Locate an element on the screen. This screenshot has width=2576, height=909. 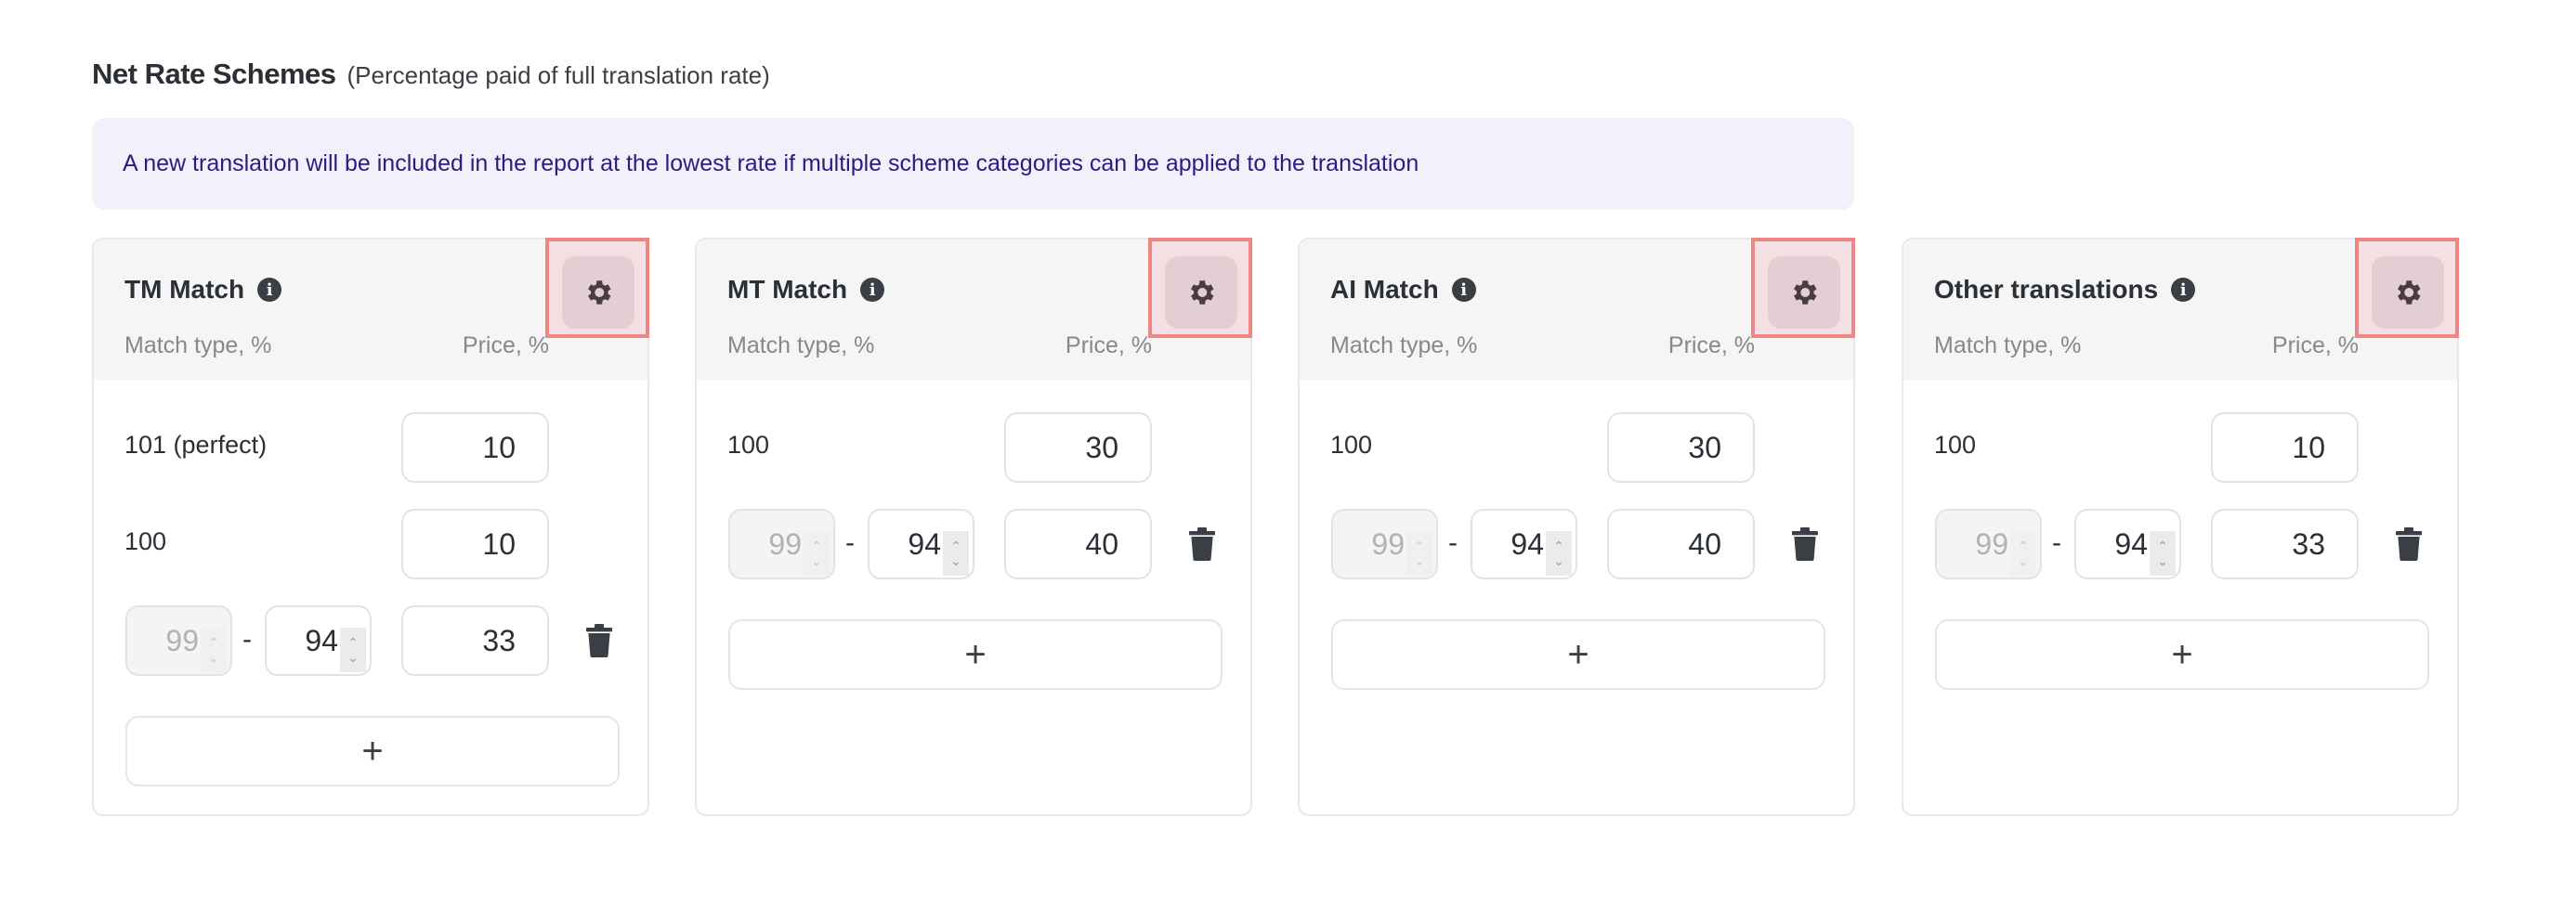
page-title: Net Rate Schemes is located at coordinates (214, 74).